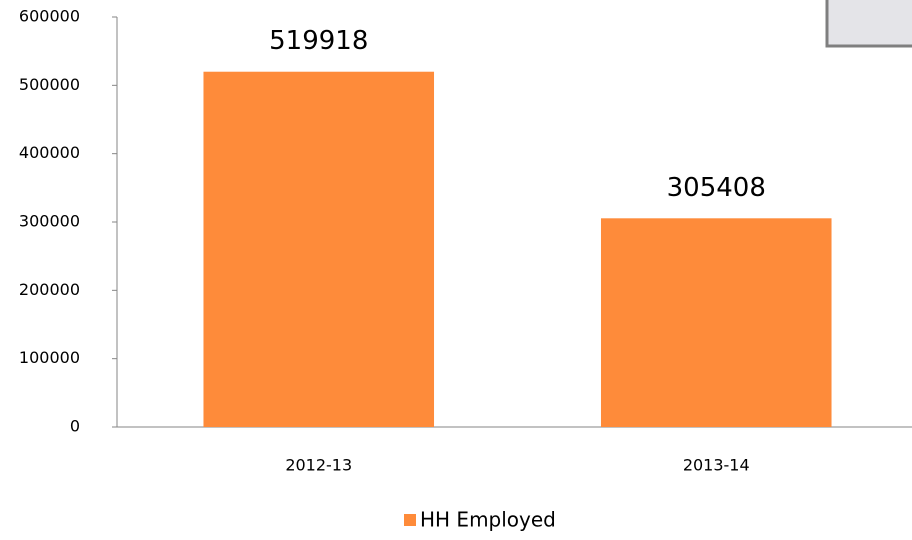 The image size is (912, 540). Describe the element at coordinates (716, 188) in the screenshot. I see `data-label: 305408` at that location.